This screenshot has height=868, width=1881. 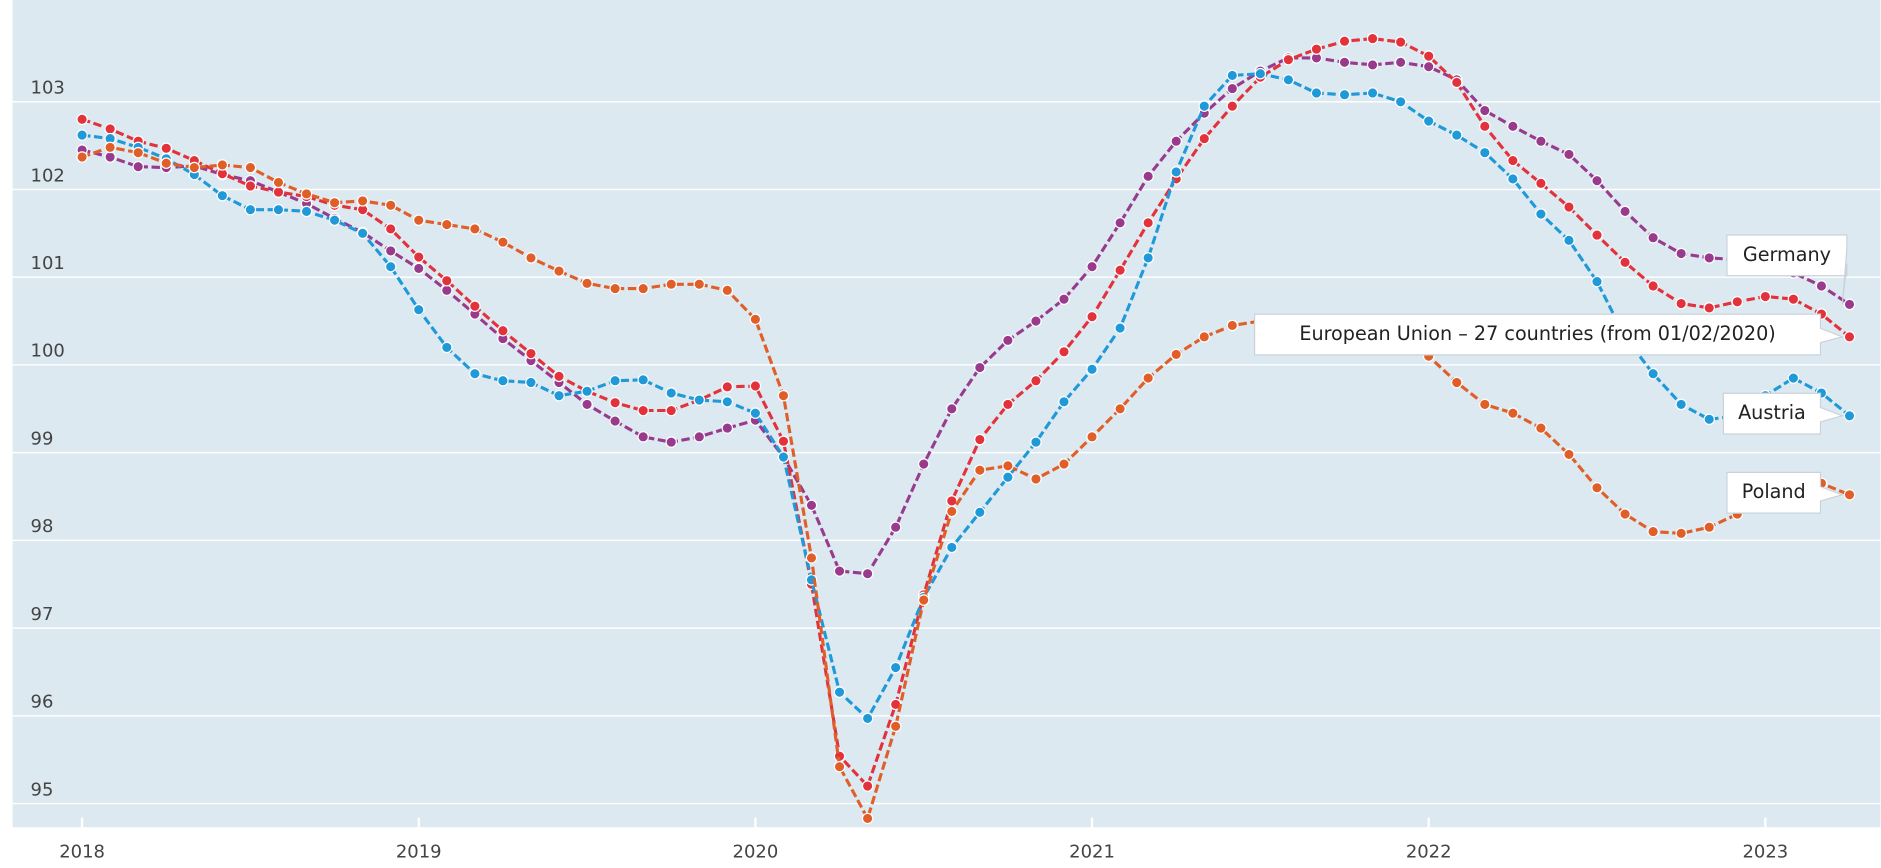 I want to click on x-tick-label: 2022, so click(x=1429, y=851).